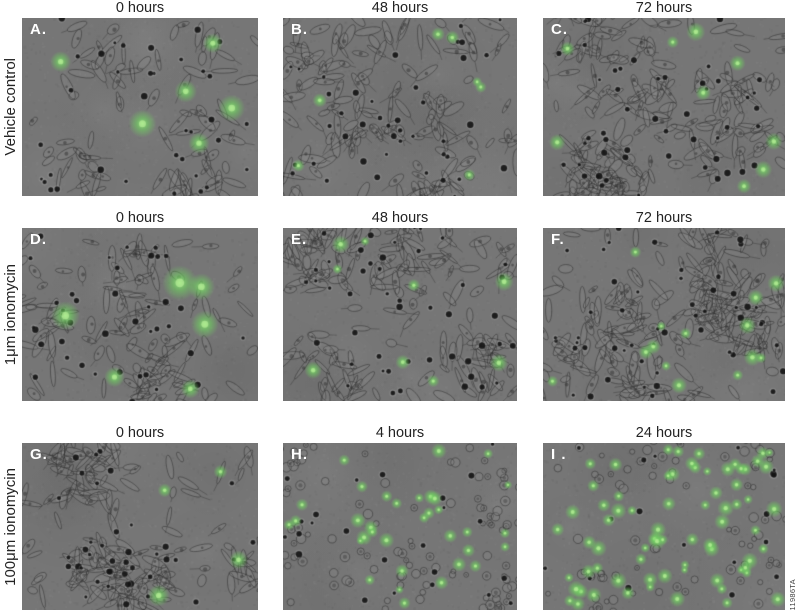 The height and width of the screenshot is (614, 800). I want to click on panel-c: 72 hours C., so click(664, 98).